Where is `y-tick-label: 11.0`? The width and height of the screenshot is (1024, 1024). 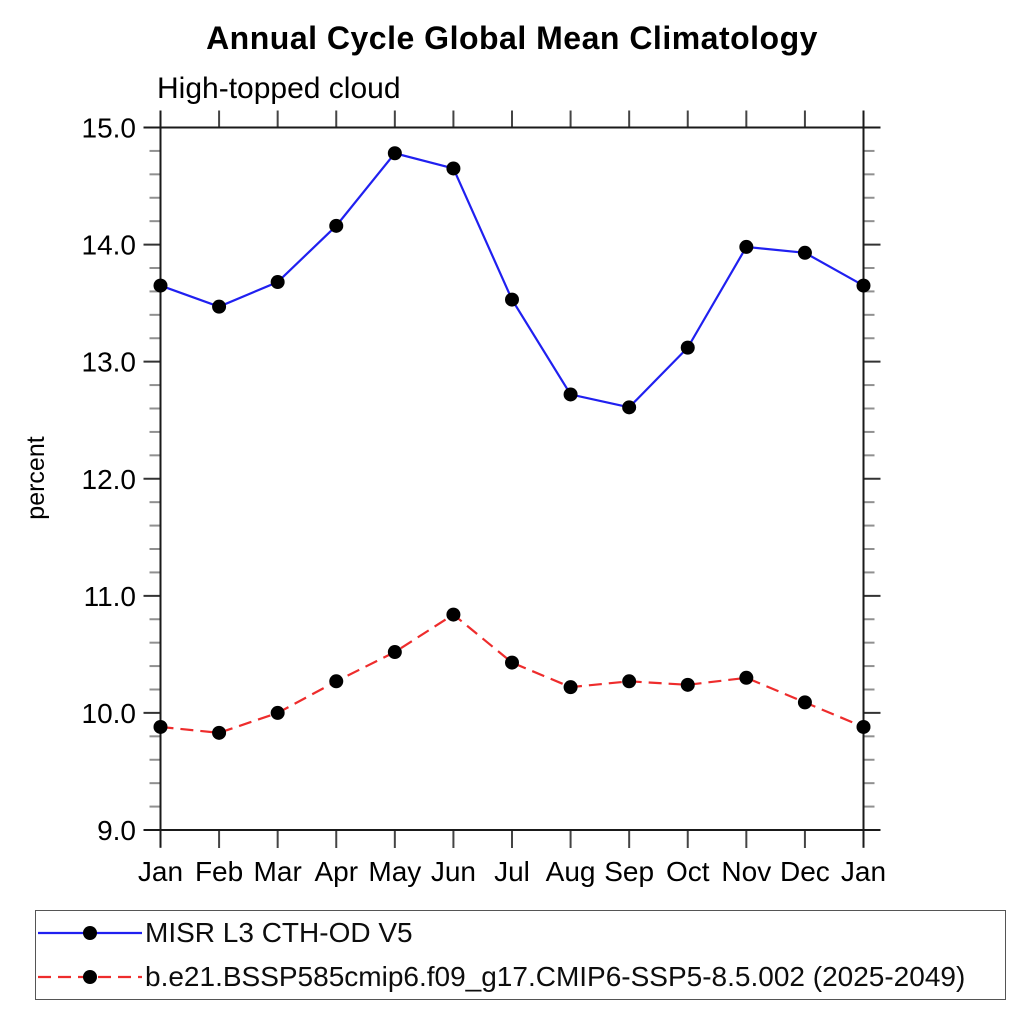
y-tick-label: 11.0 is located at coordinates (110, 596).